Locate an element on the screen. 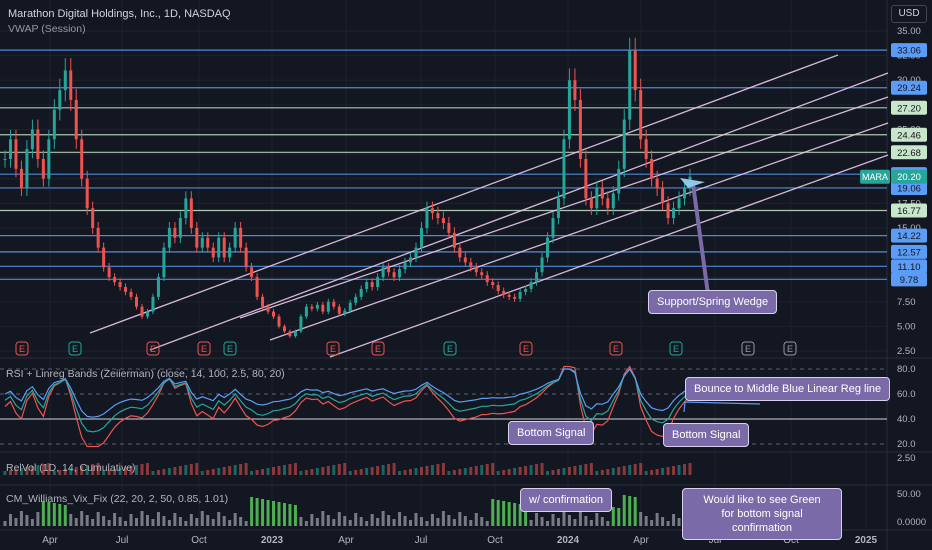 The width and height of the screenshot is (932, 550). bottom-signal-note-1: Bottom Signal is located at coordinates (551, 433).